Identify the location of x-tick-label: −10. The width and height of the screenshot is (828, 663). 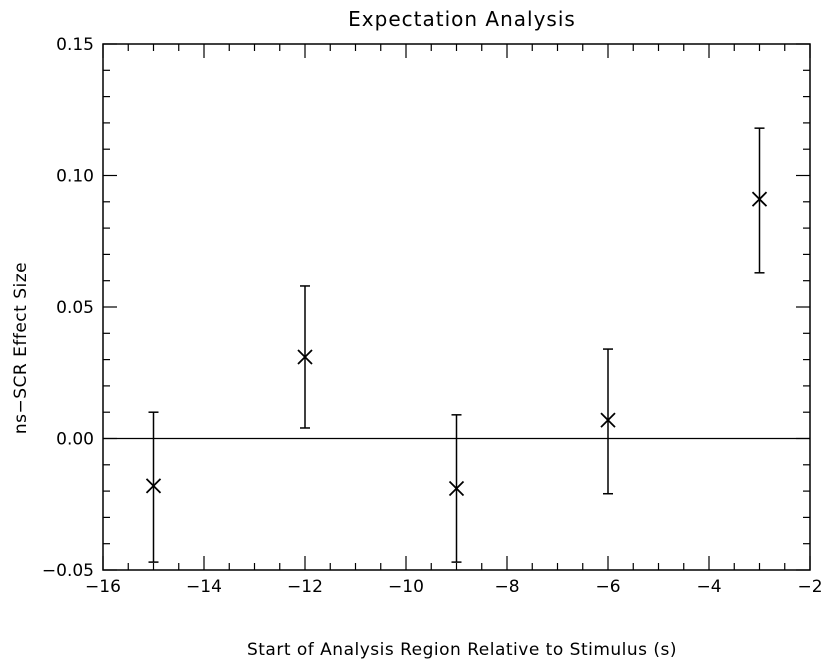
(406, 587).